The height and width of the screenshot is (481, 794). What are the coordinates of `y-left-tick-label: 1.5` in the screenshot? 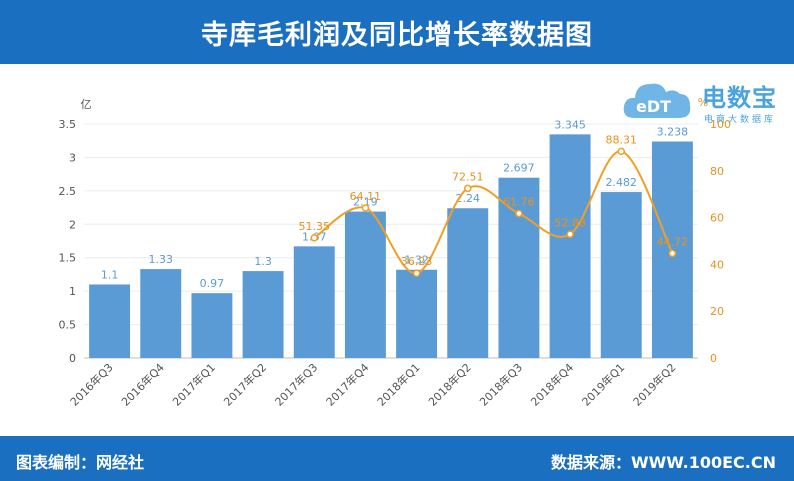 It's located at (68, 258).